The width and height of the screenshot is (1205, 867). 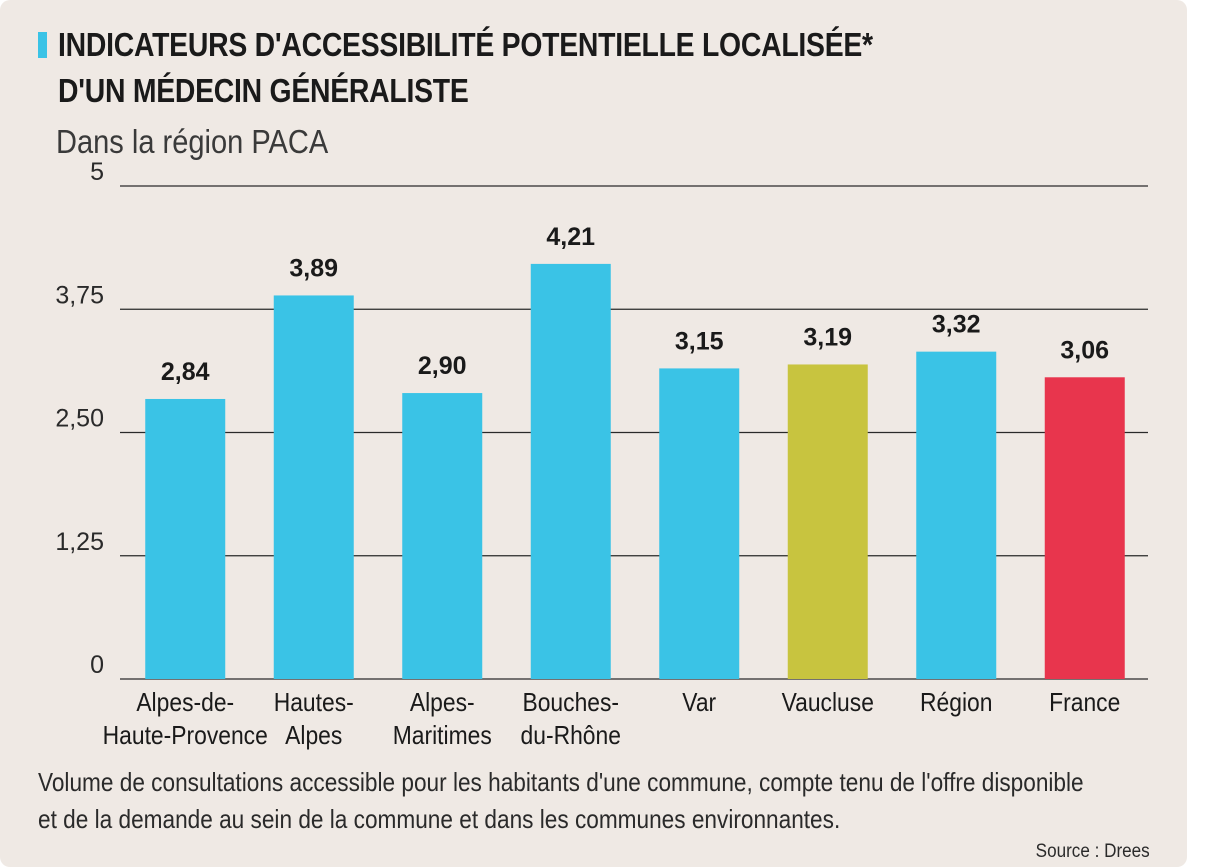 I want to click on x-tick-label-line: Région, so click(x=956, y=703).